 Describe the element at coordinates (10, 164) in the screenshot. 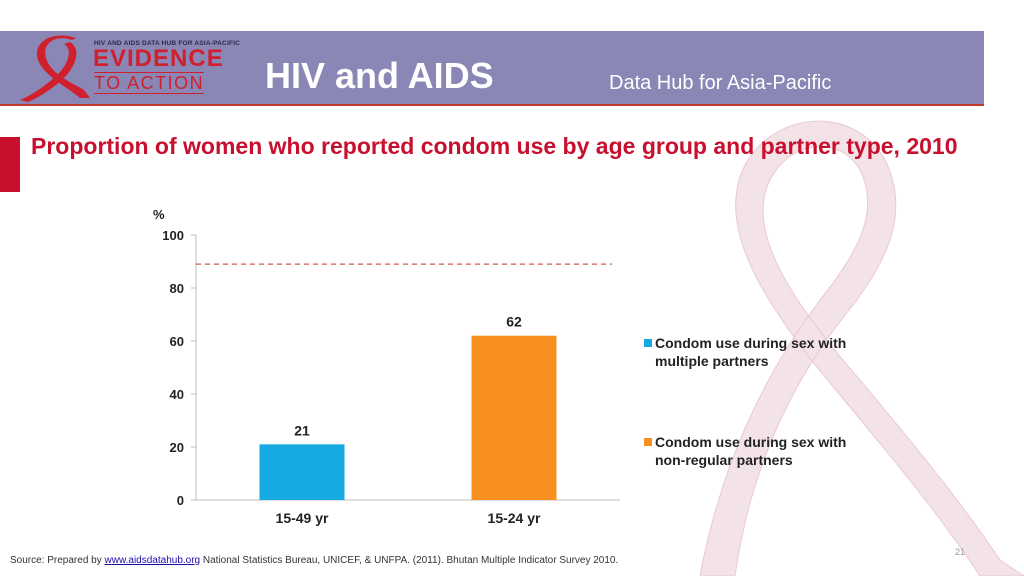

I see `title-accent-bar` at that location.